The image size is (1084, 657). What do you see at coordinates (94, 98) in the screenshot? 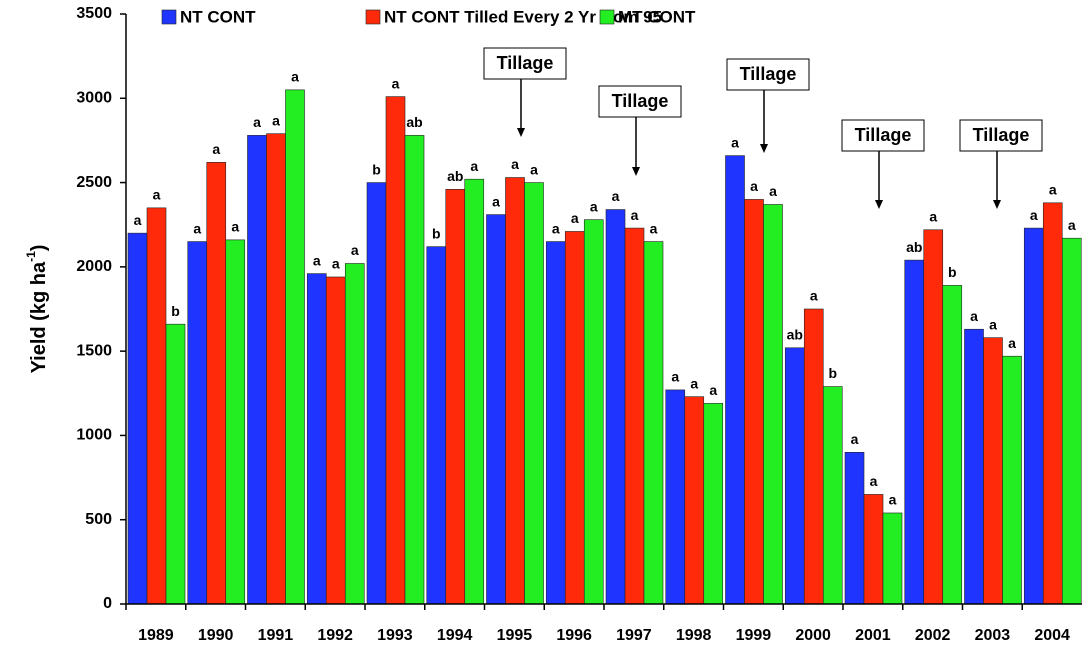
I see `y-tick-label: 3000` at bounding box center [94, 98].